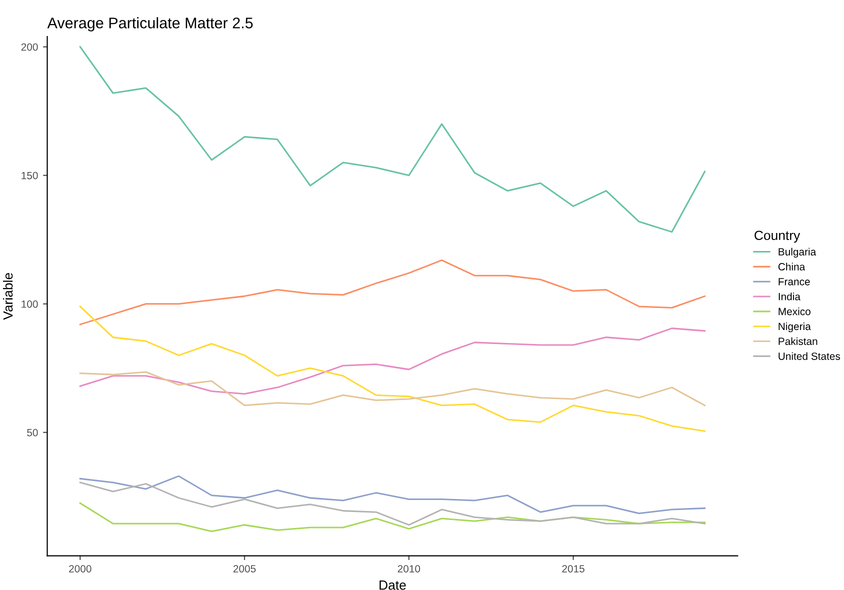 The width and height of the screenshot is (844, 590). Describe the element at coordinates (393, 585) in the screenshot. I see `x-axis-title: Date` at that location.